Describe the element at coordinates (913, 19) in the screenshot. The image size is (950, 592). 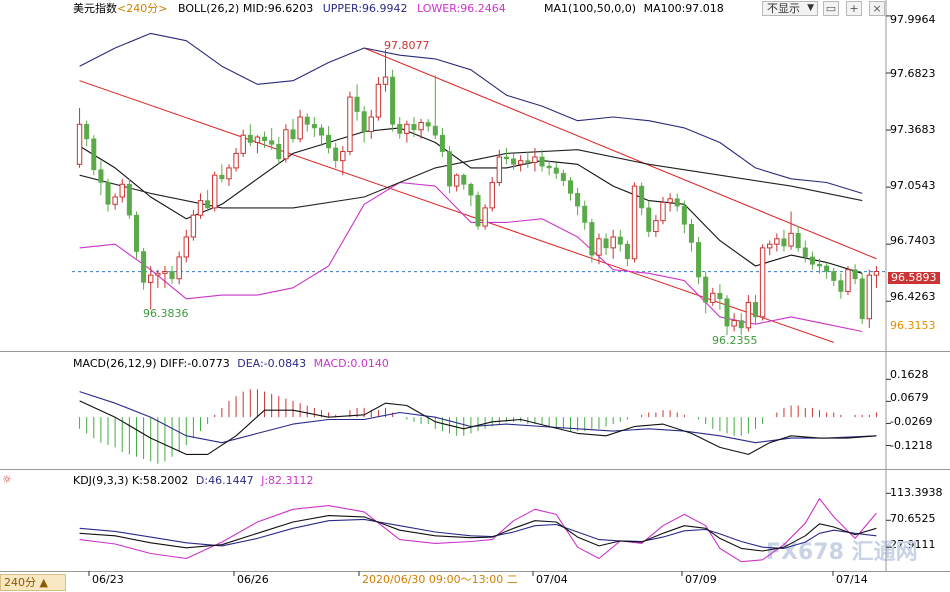
I see `price-tick: 97.9964` at that location.